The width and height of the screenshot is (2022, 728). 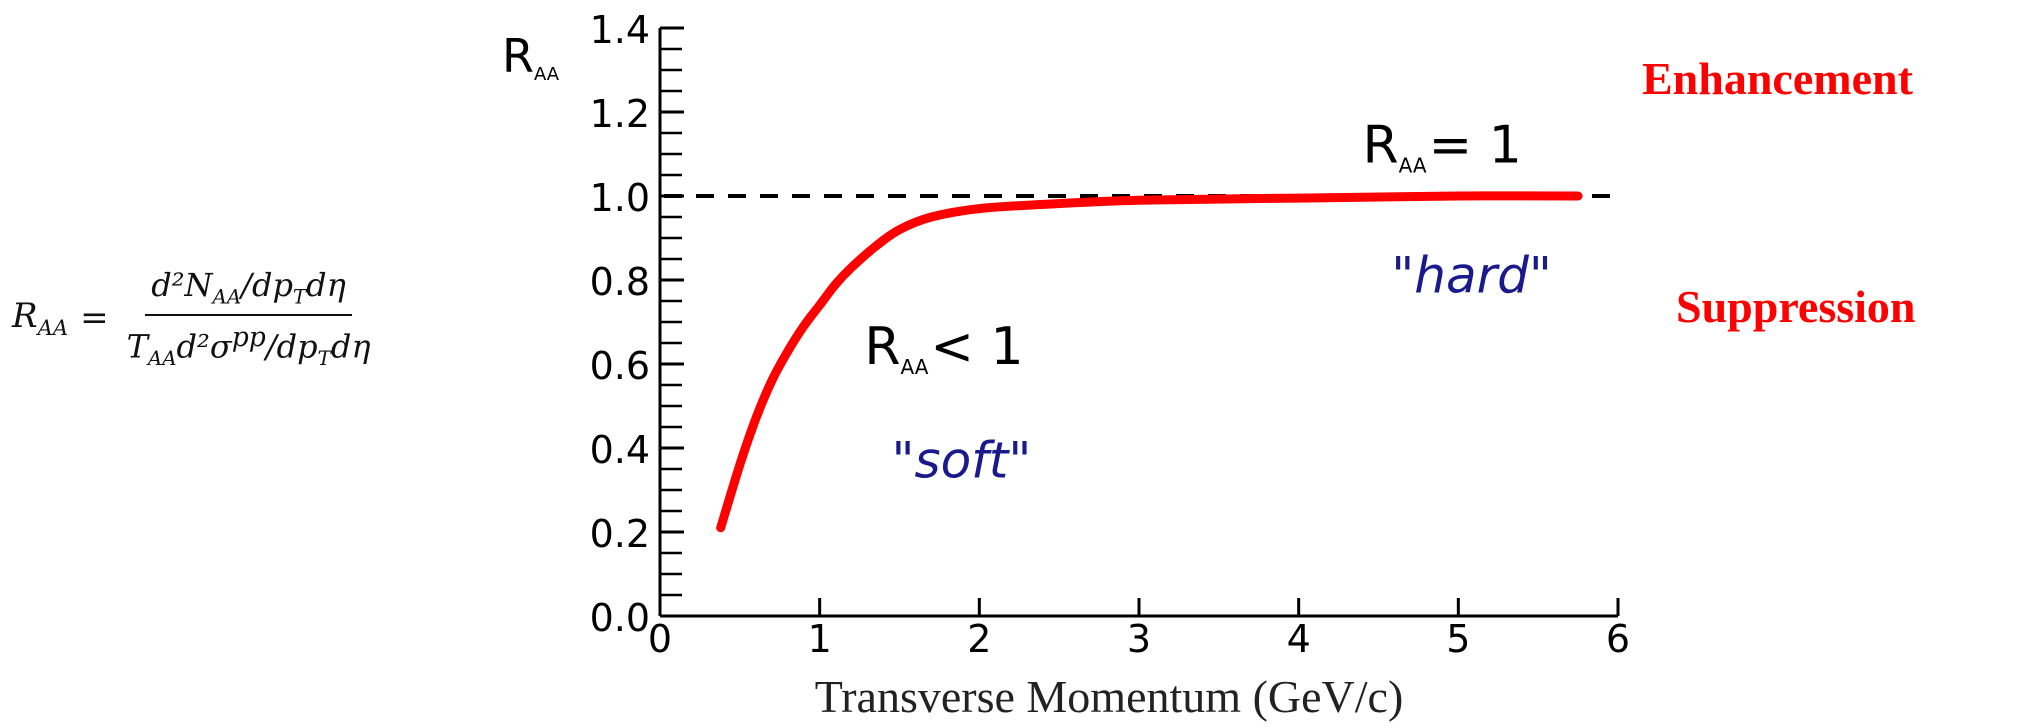 What do you see at coordinates (531, 57) in the screenshot?
I see `y-axis-label: RAA` at bounding box center [531, 57].